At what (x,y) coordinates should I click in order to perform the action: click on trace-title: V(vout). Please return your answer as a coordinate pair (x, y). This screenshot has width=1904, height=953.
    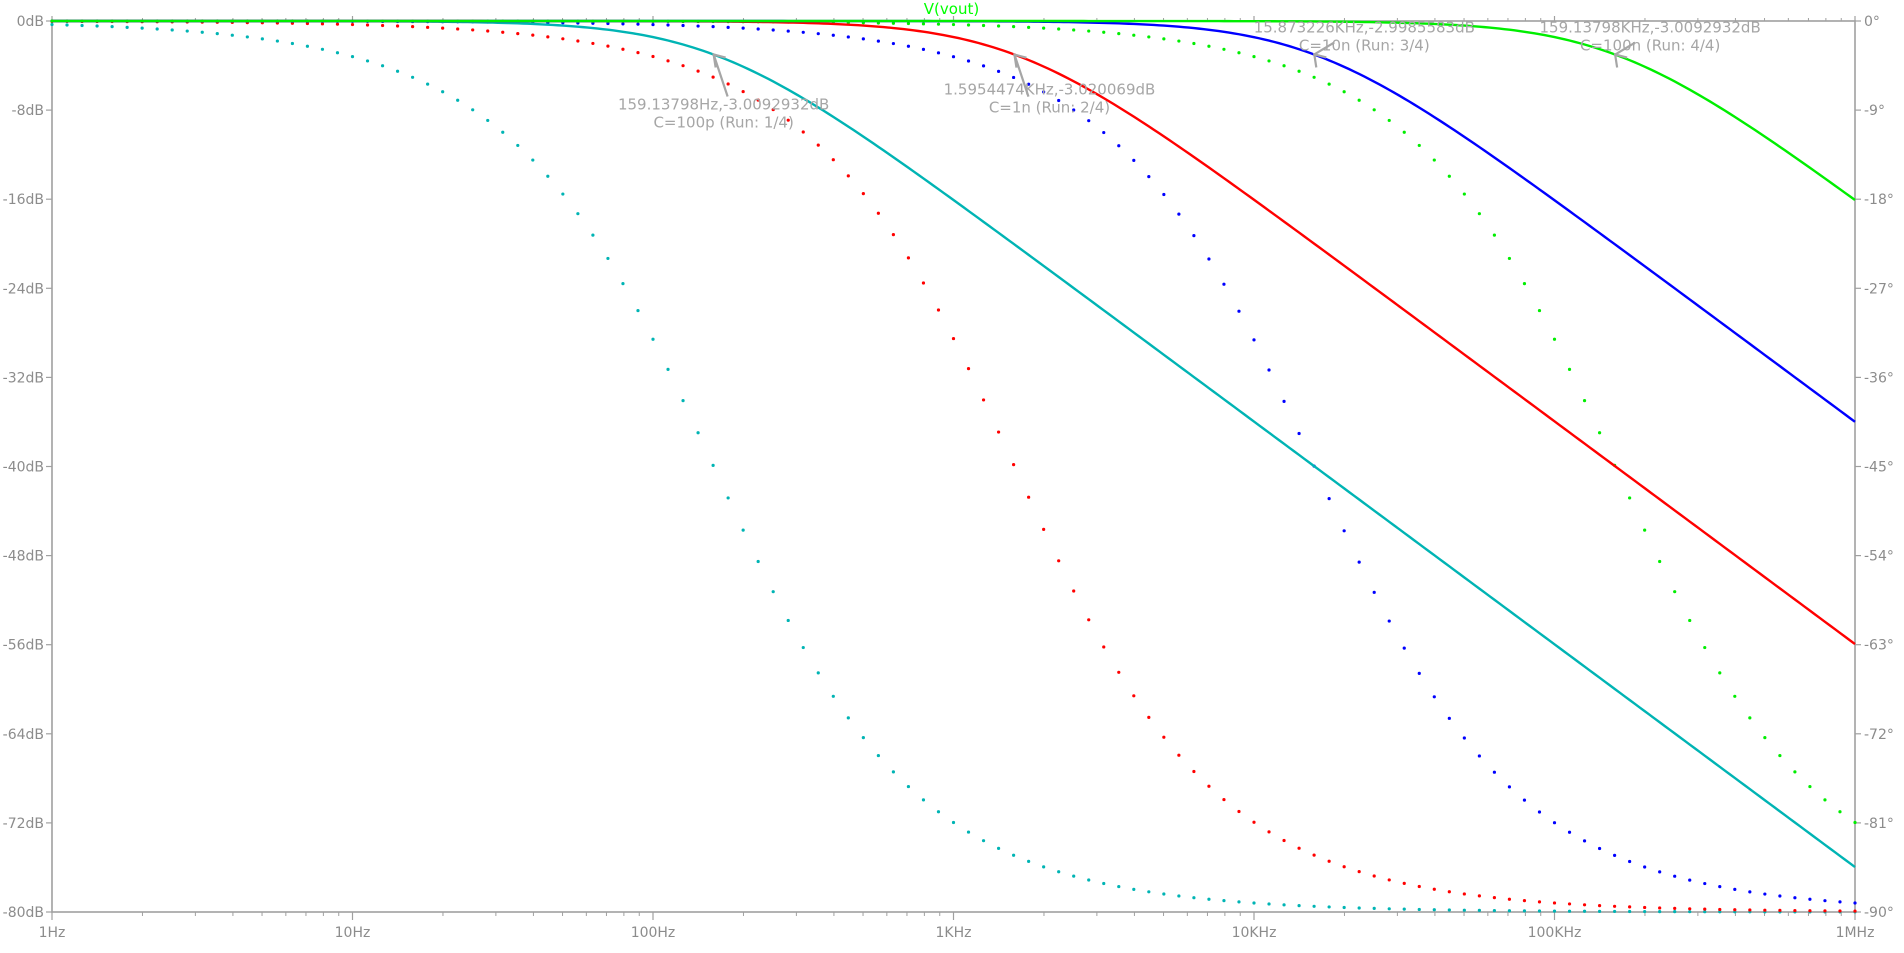
    Looking at the image, I should click on (951, 9).